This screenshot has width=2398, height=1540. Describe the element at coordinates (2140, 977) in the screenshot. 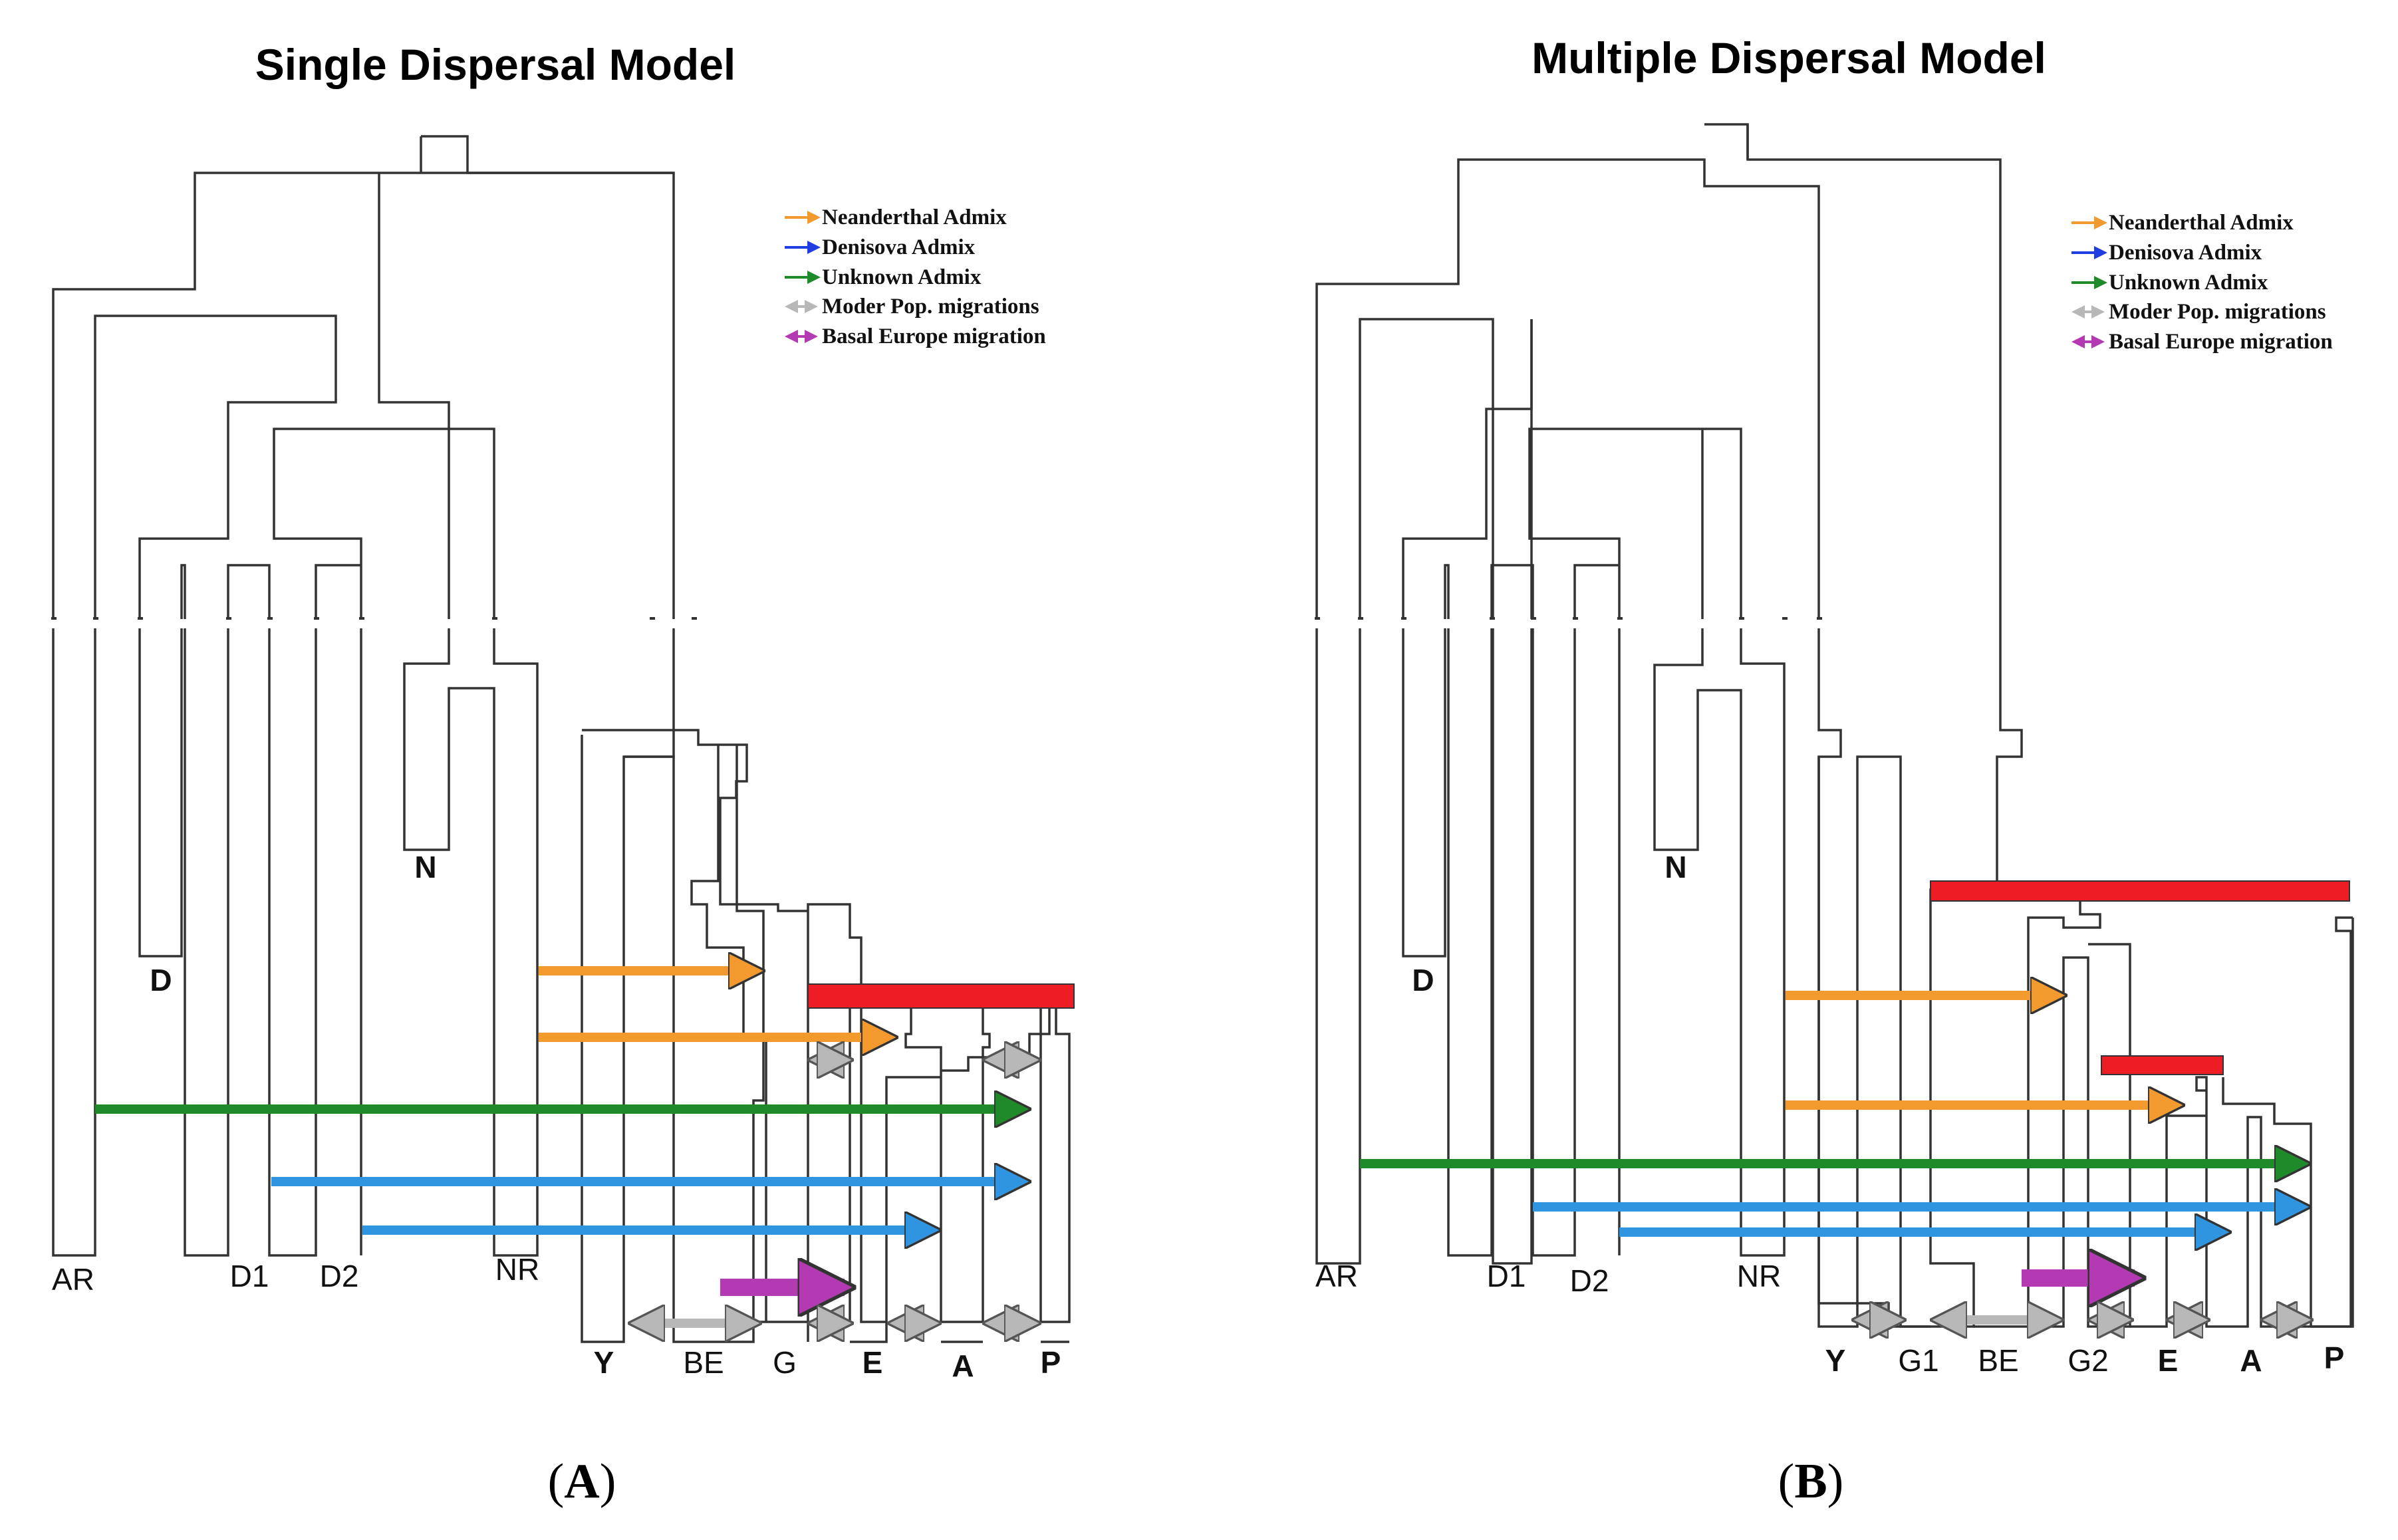

I see `panel-b-bottlenecks` at that location.